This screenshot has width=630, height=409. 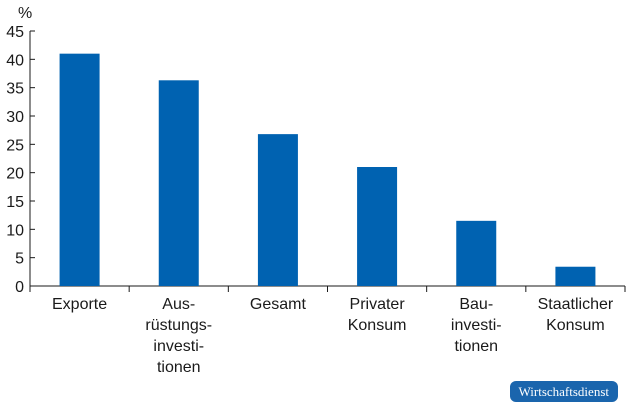 What do you see at coordinates (15, 145) in the screenshot?
I see `y-tick-label: 25` at bounding box center [15, 145].